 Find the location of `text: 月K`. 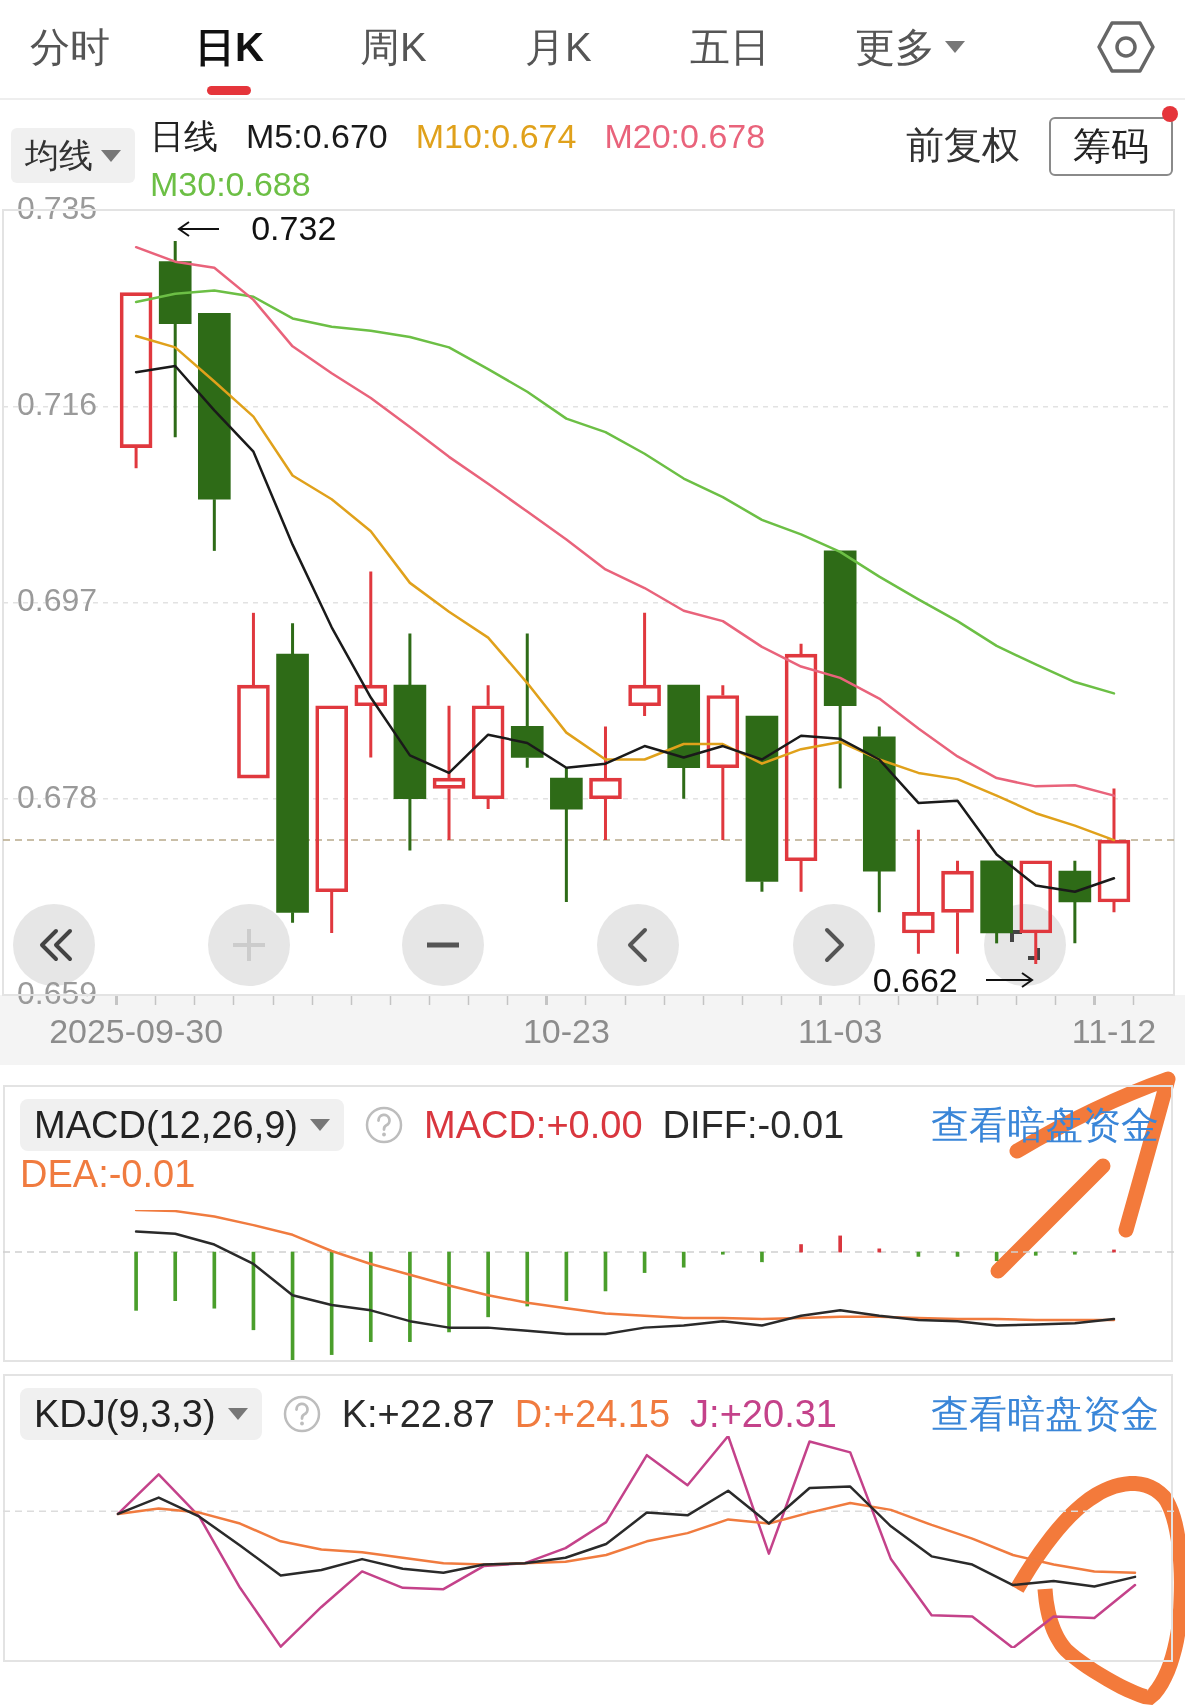

text: 月K is located at coordinates (558, 47).